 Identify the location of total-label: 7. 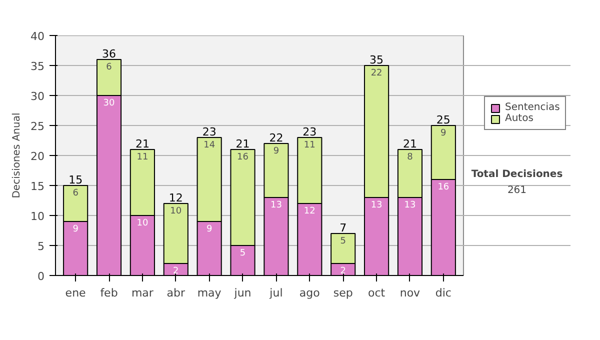
(343, 228).